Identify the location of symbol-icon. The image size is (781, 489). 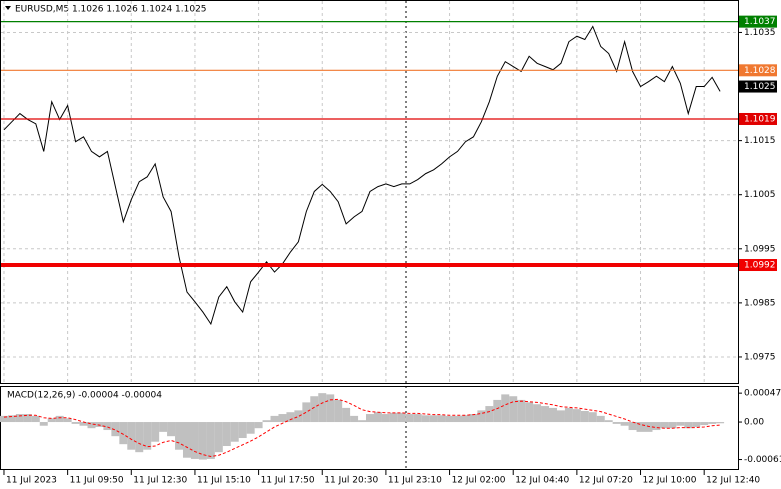
(8, 8).